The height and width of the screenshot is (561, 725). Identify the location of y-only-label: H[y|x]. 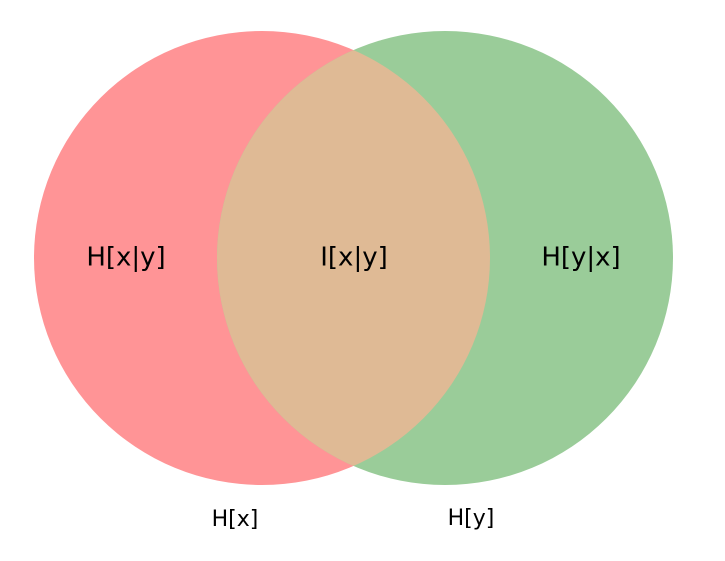
(580, 258).